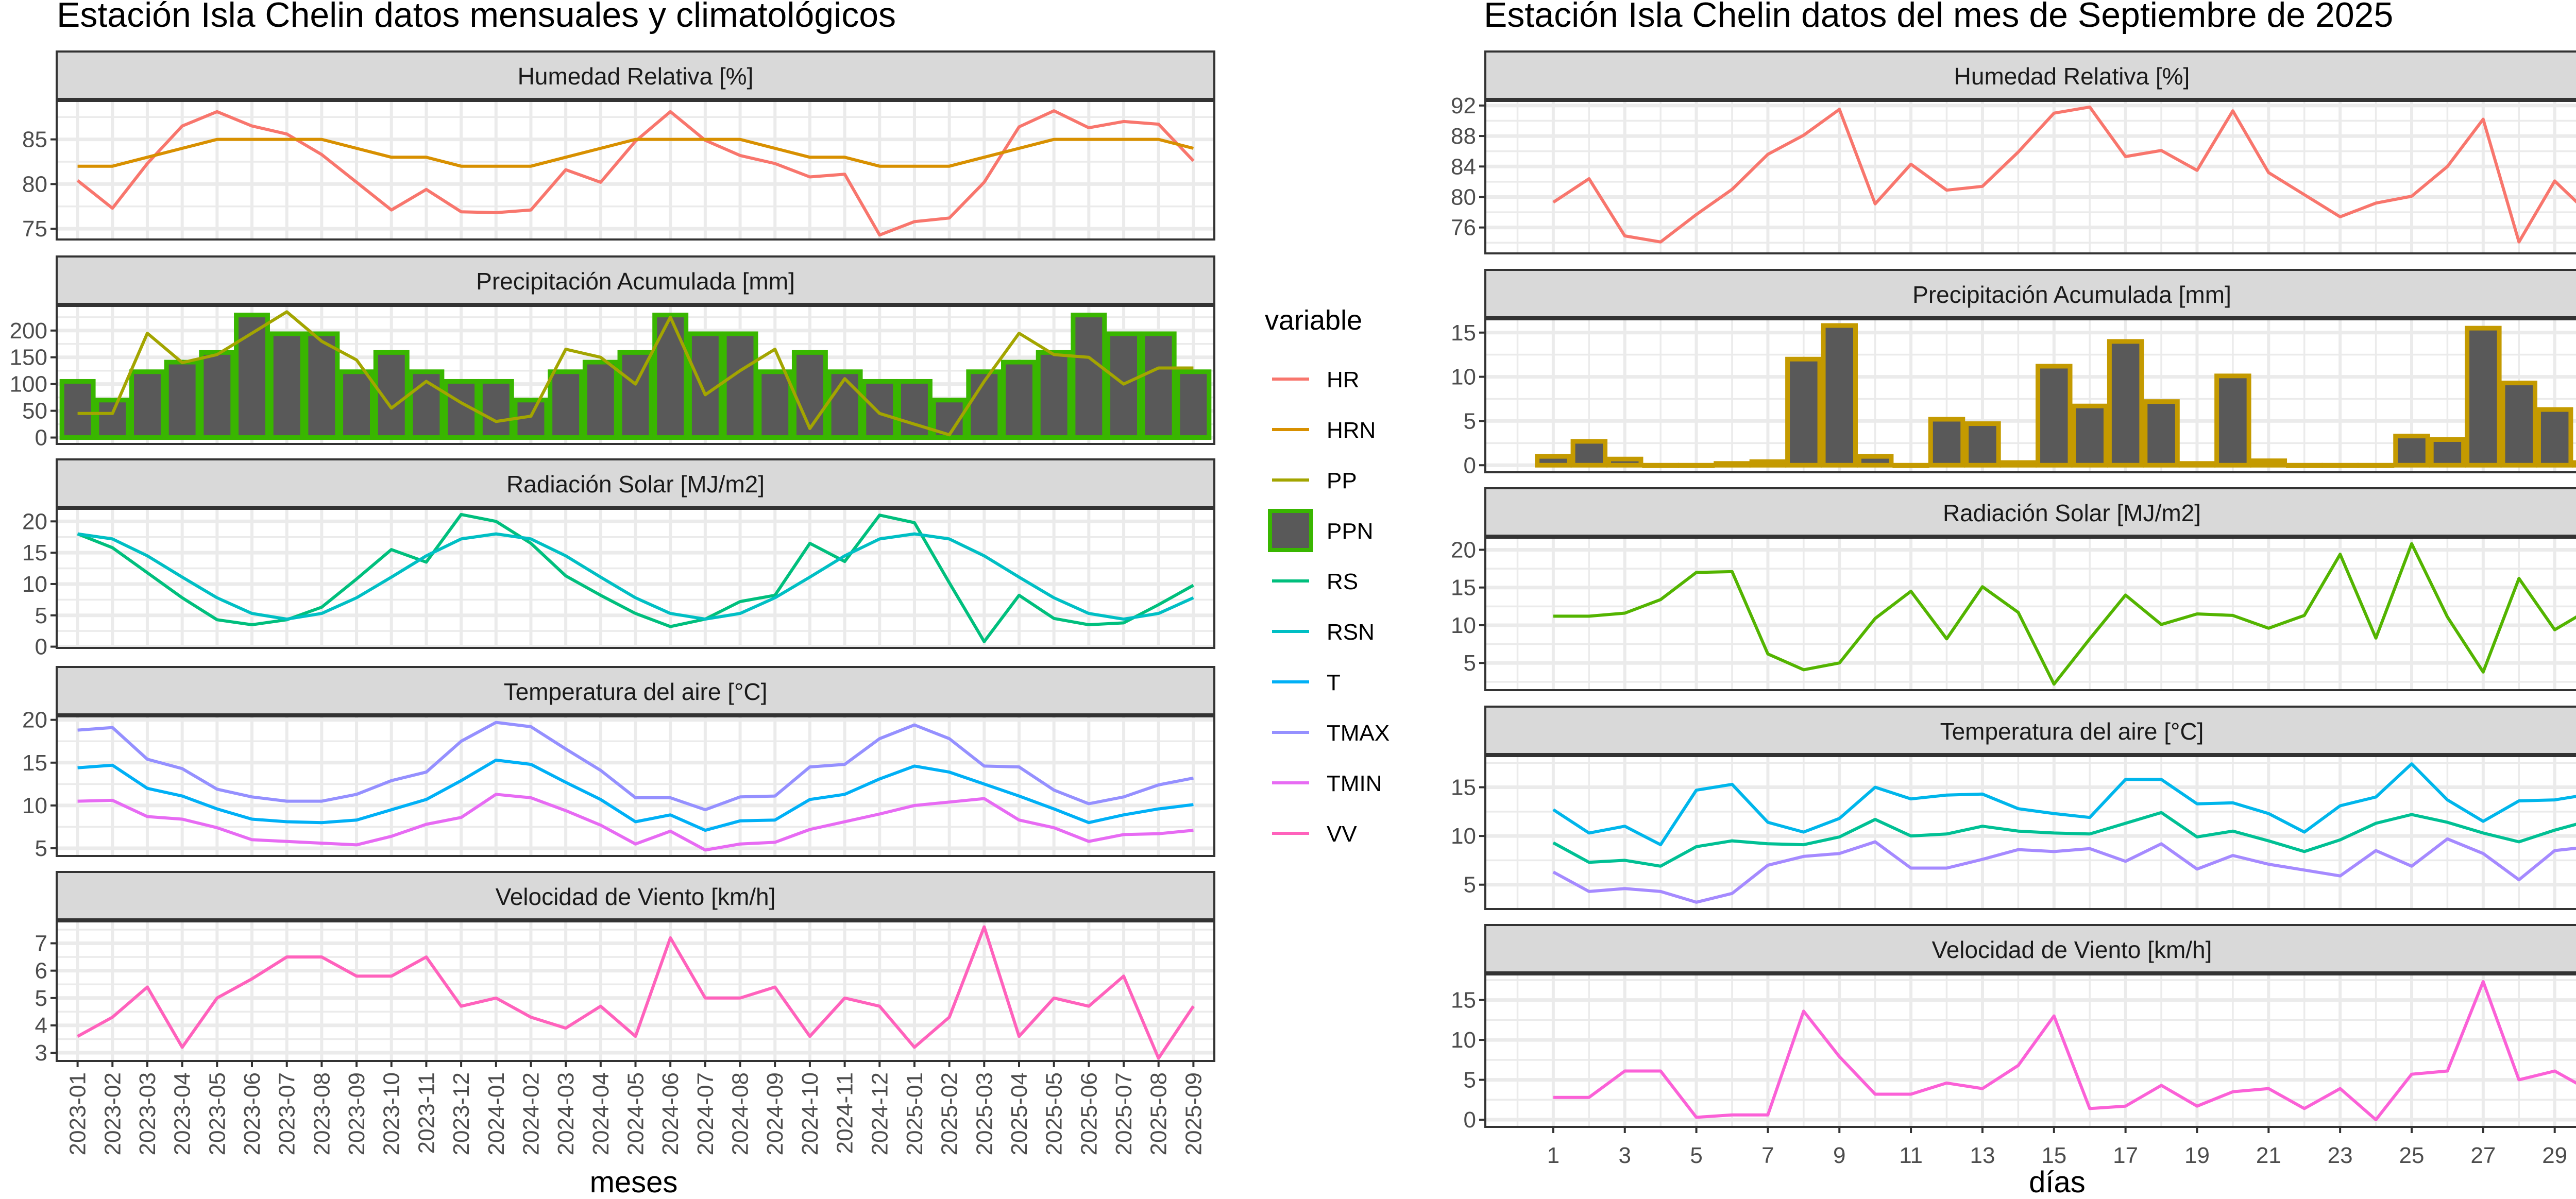 The image size is (2576, 1199). What do you see at coordinates (1342, 581) in the screenshot?
I see `legend-label: RS` at bounding box center [1342, 581].